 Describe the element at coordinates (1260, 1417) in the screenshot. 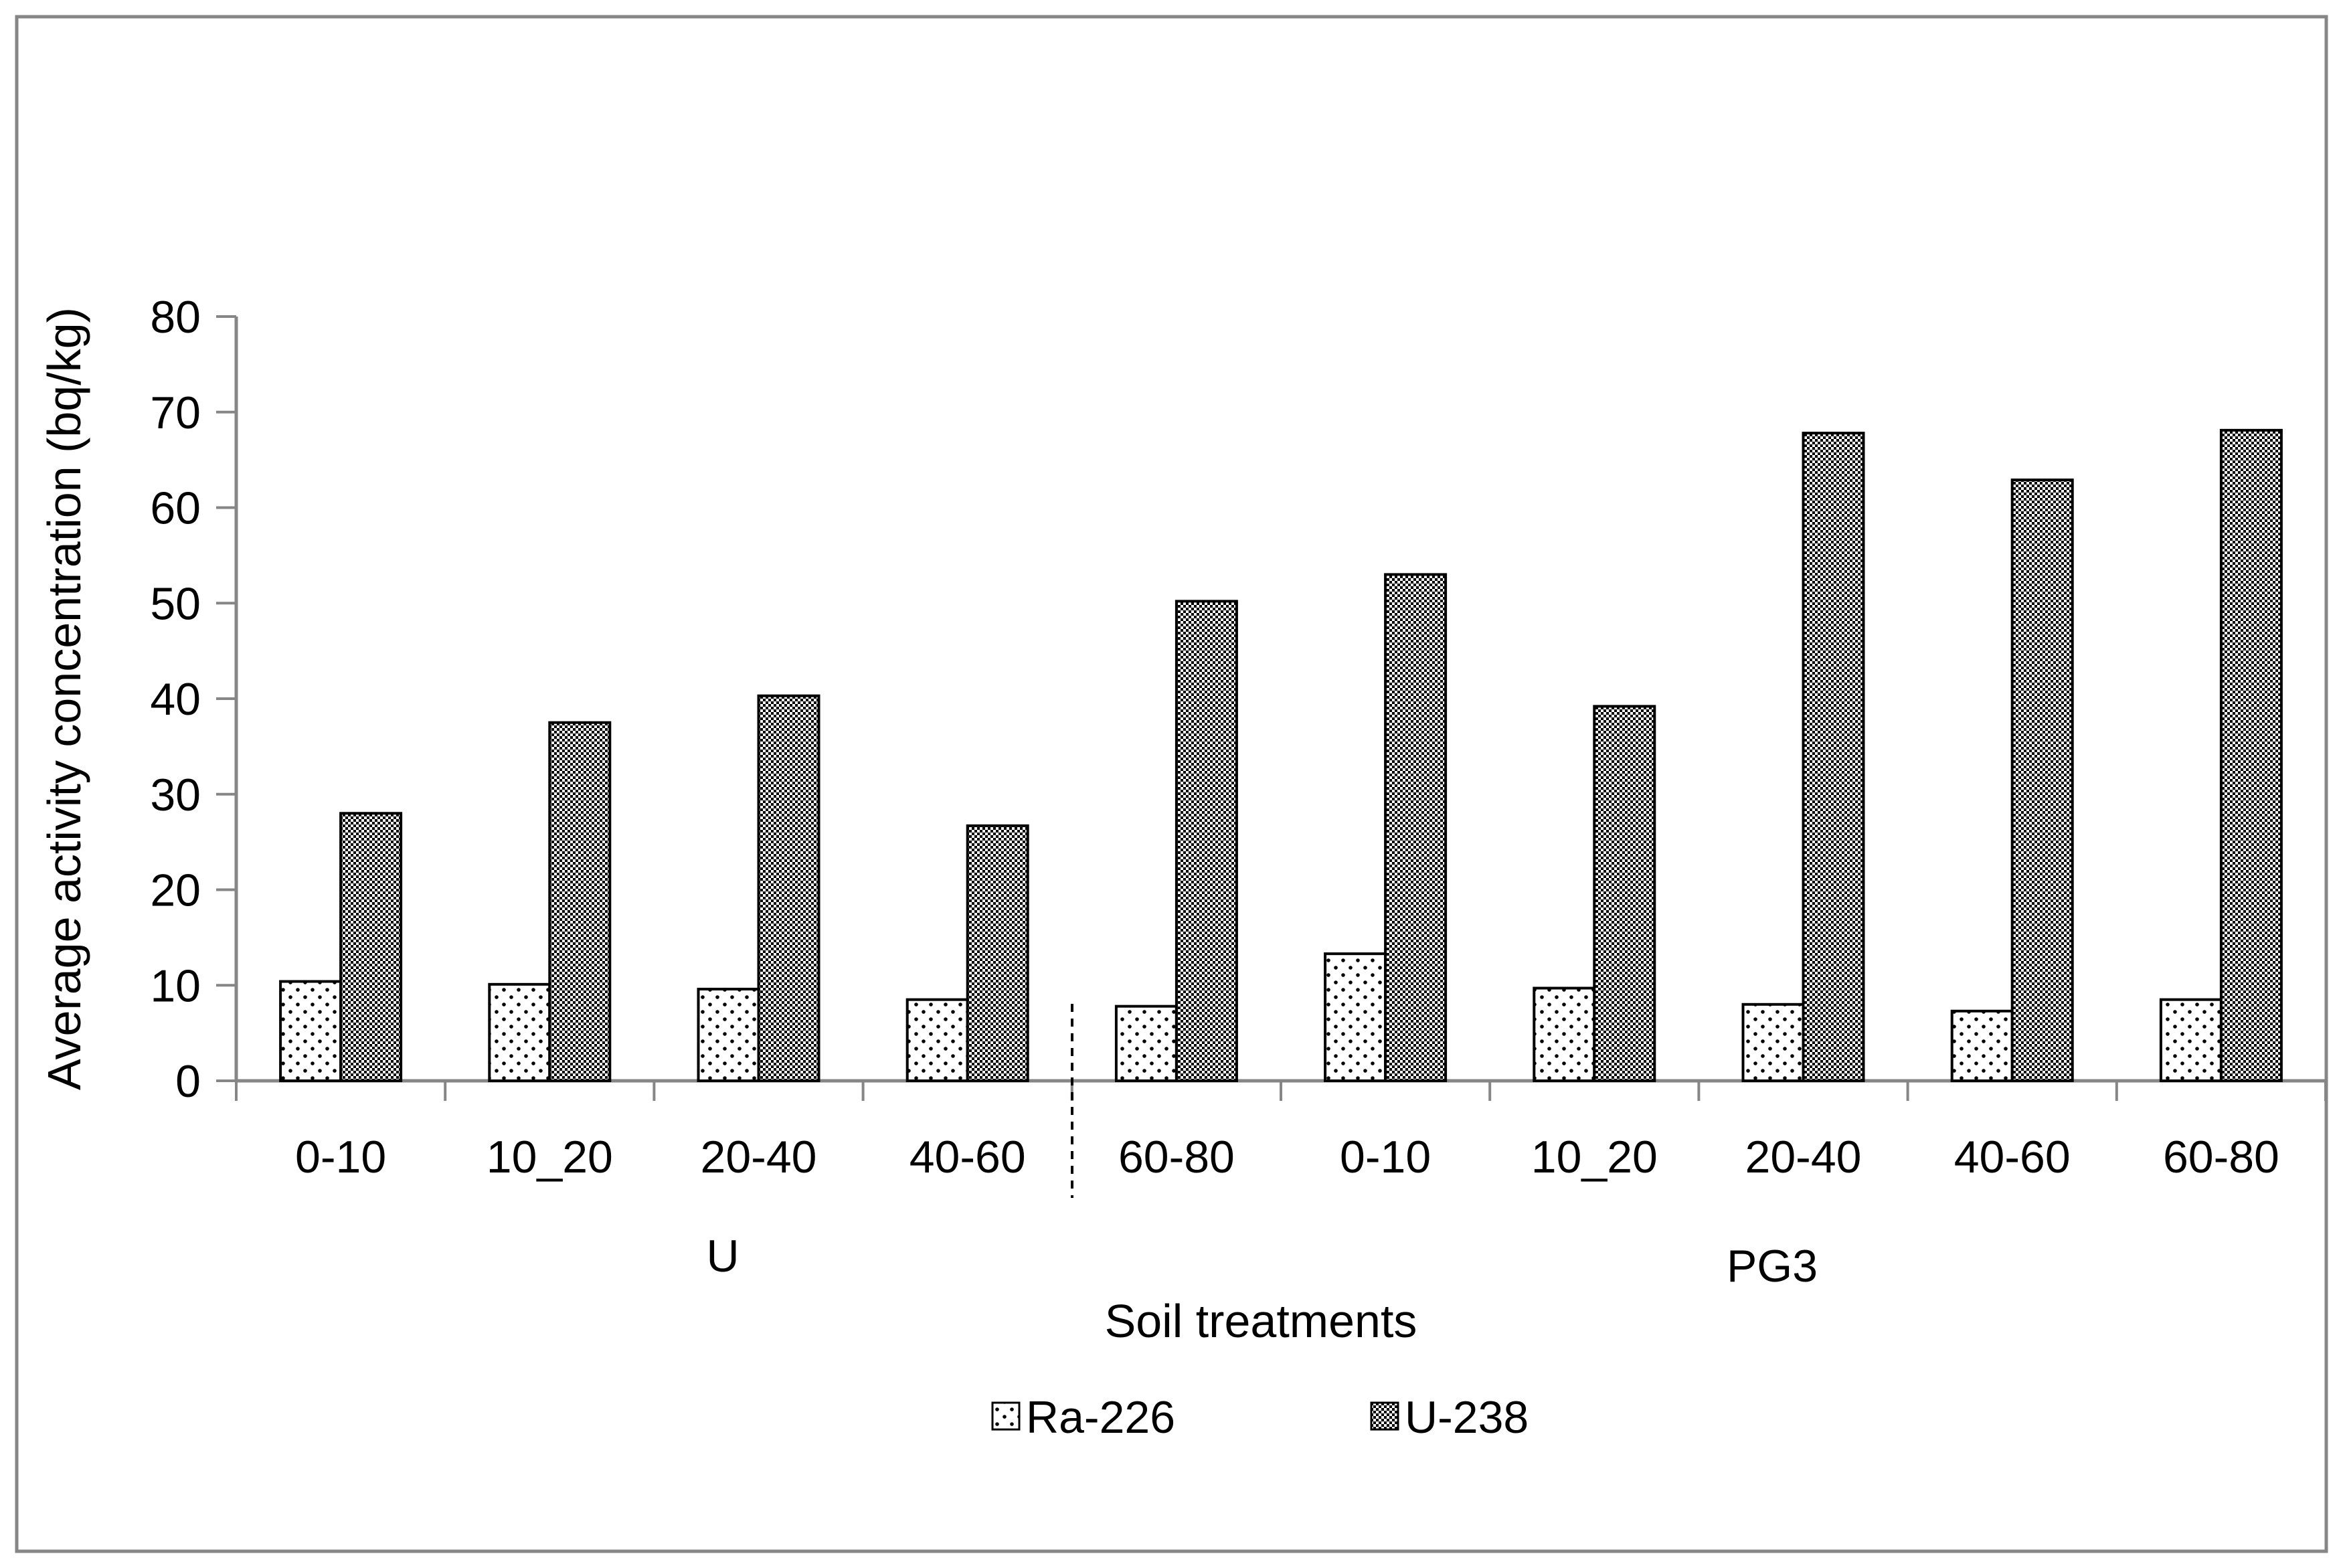

I see `legend: Ra-226 U-238` at that location.